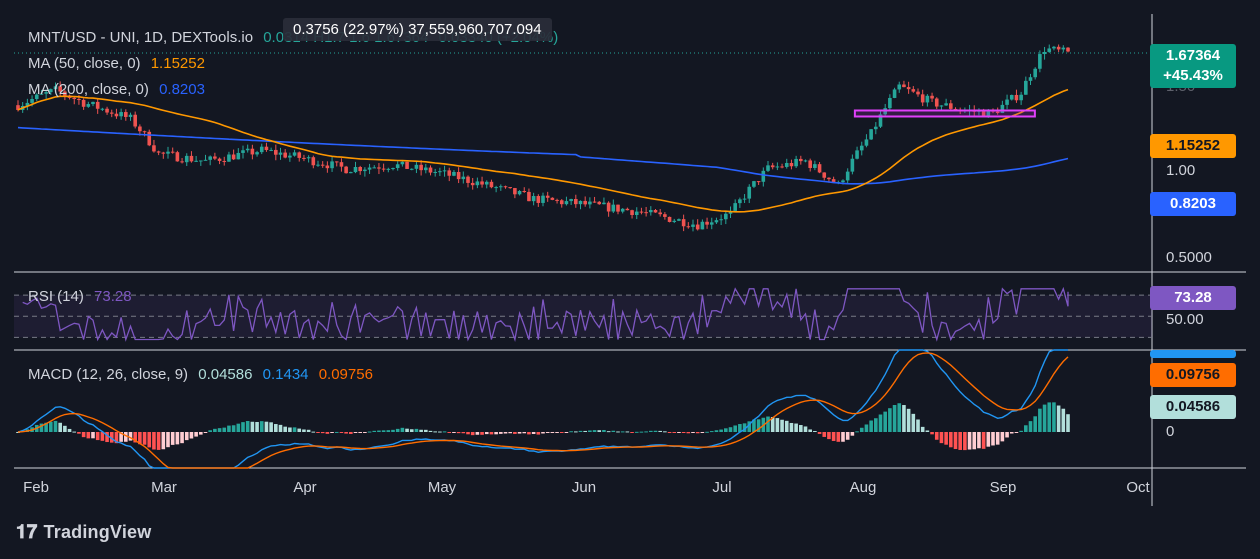 The image size is (1260, 559). What do you see at coordinates (1189, 257) in the screenshot?
I see `price-tick-0-50: 0.5000` at bounding box center [1189, 257].